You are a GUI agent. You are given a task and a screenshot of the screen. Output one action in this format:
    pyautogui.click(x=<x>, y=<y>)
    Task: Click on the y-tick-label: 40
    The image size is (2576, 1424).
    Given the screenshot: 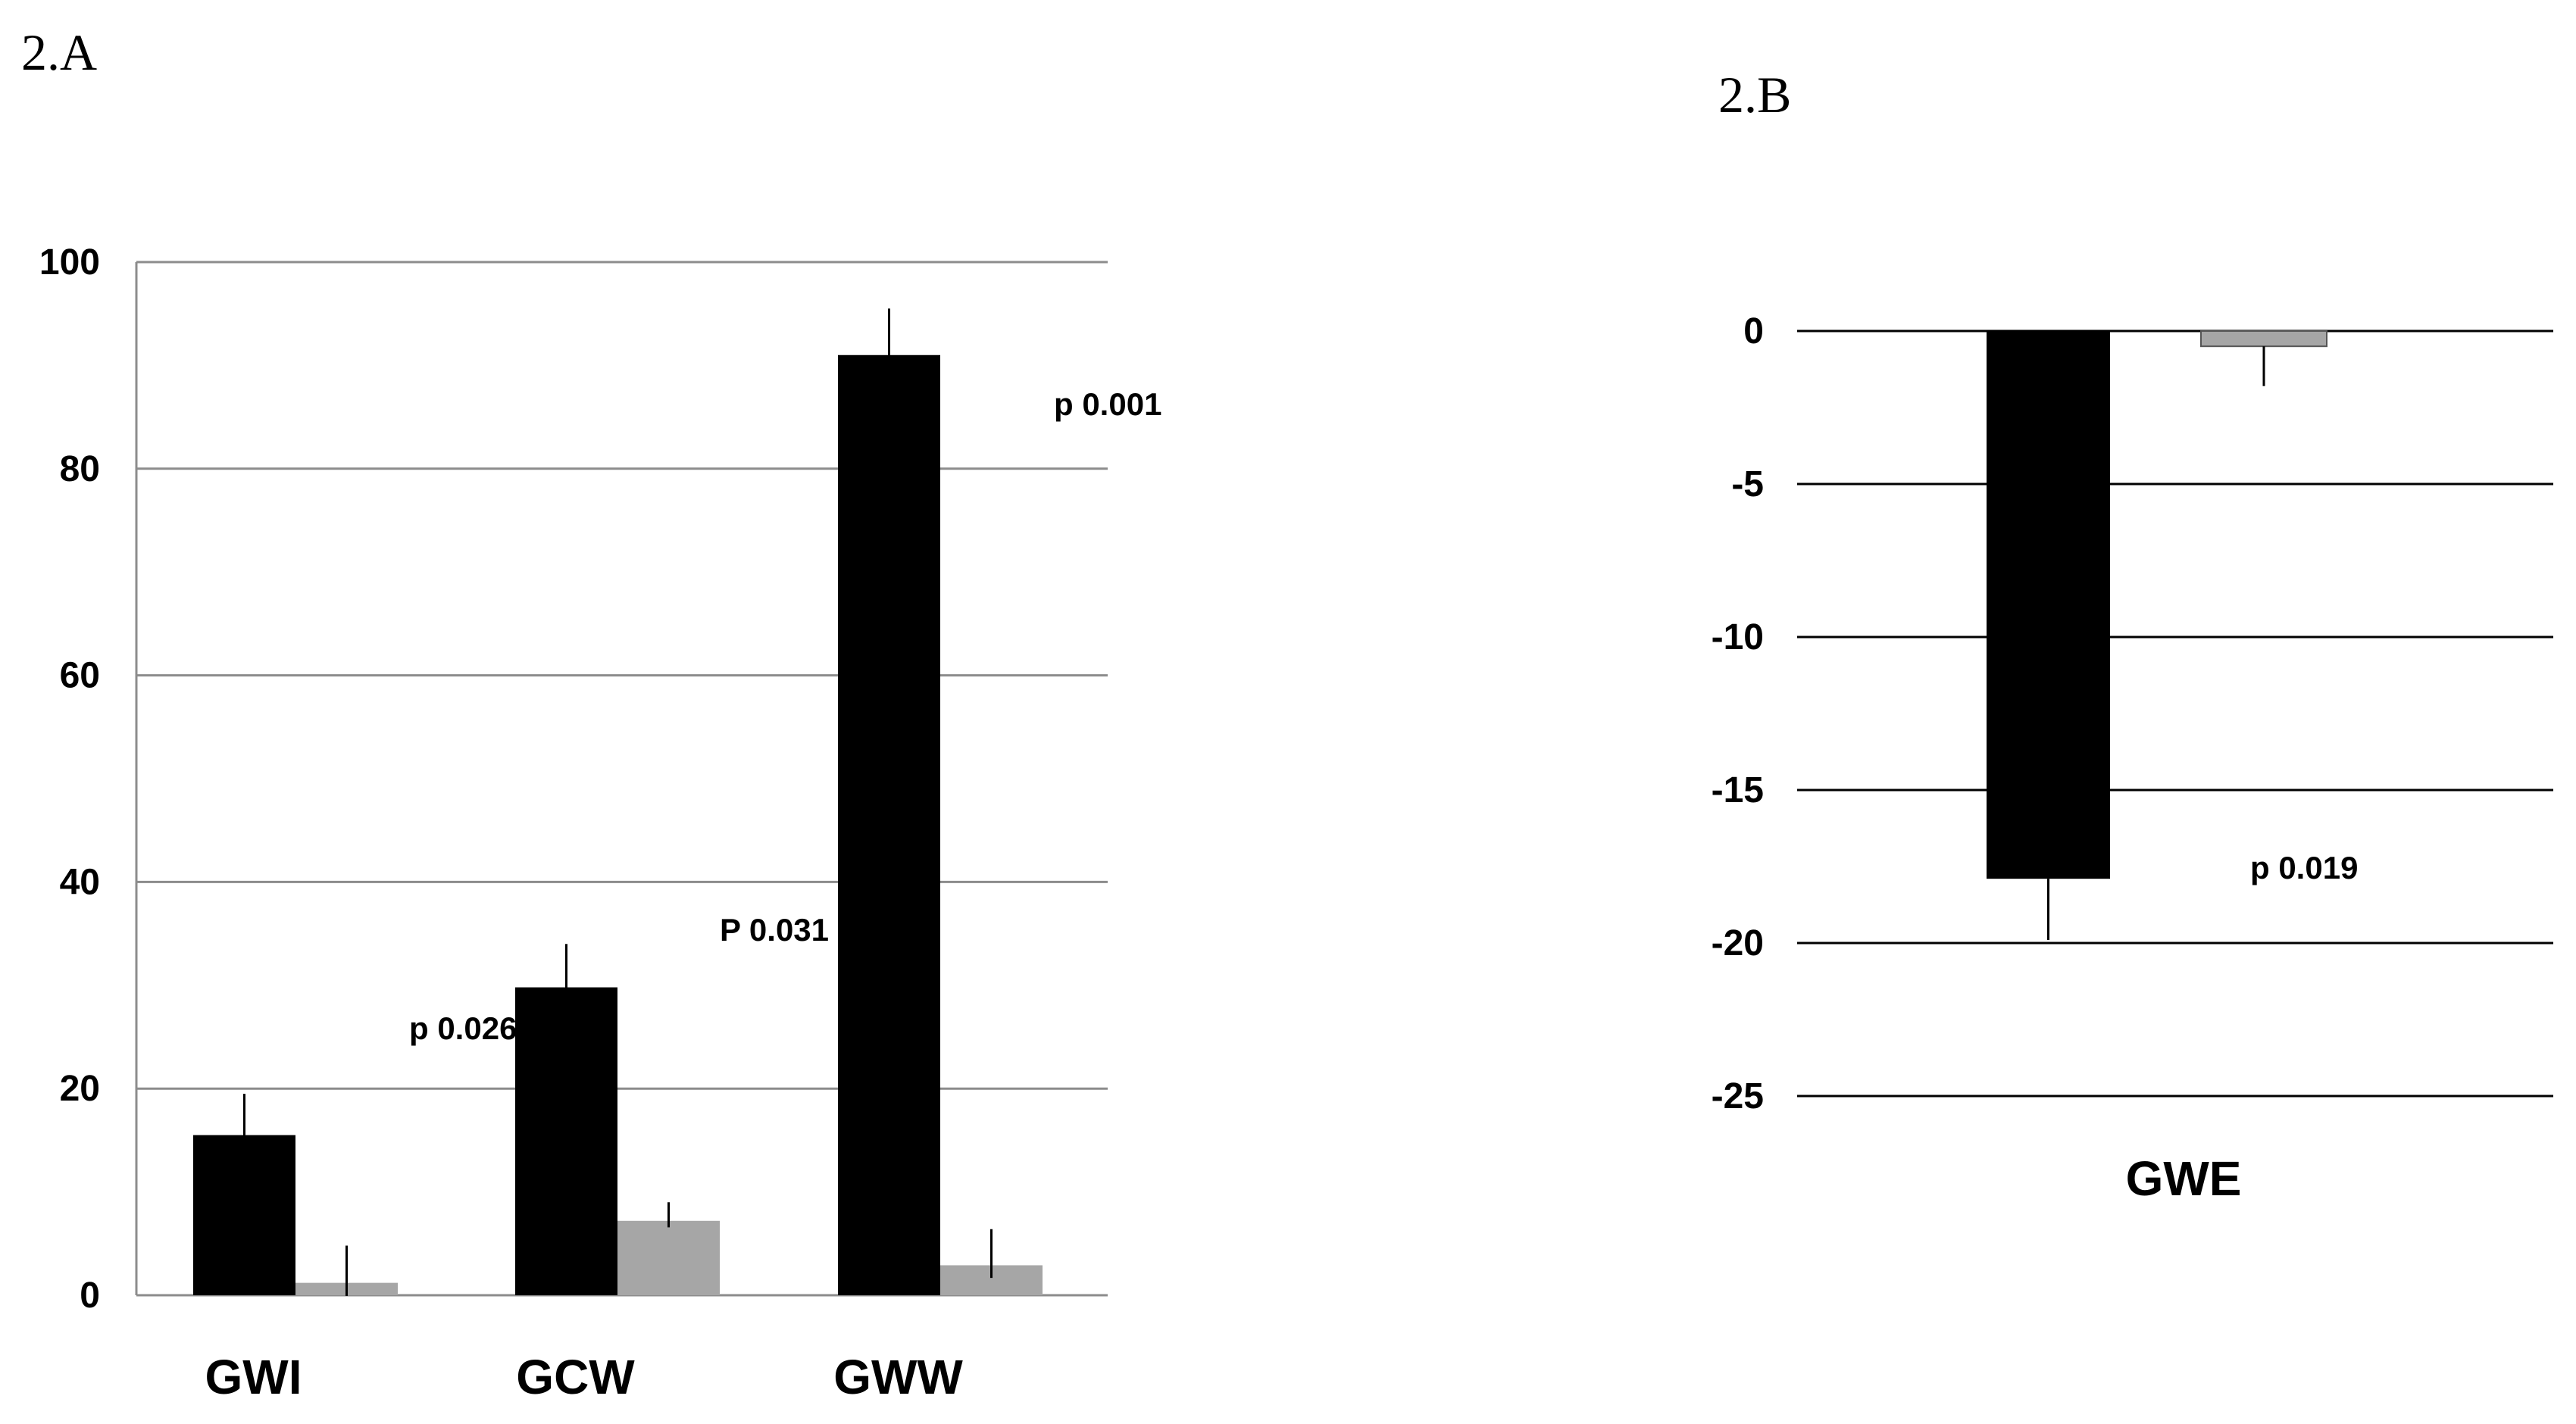 What is the action you would take?
    pyautogui.click(x=80, y=882)
    